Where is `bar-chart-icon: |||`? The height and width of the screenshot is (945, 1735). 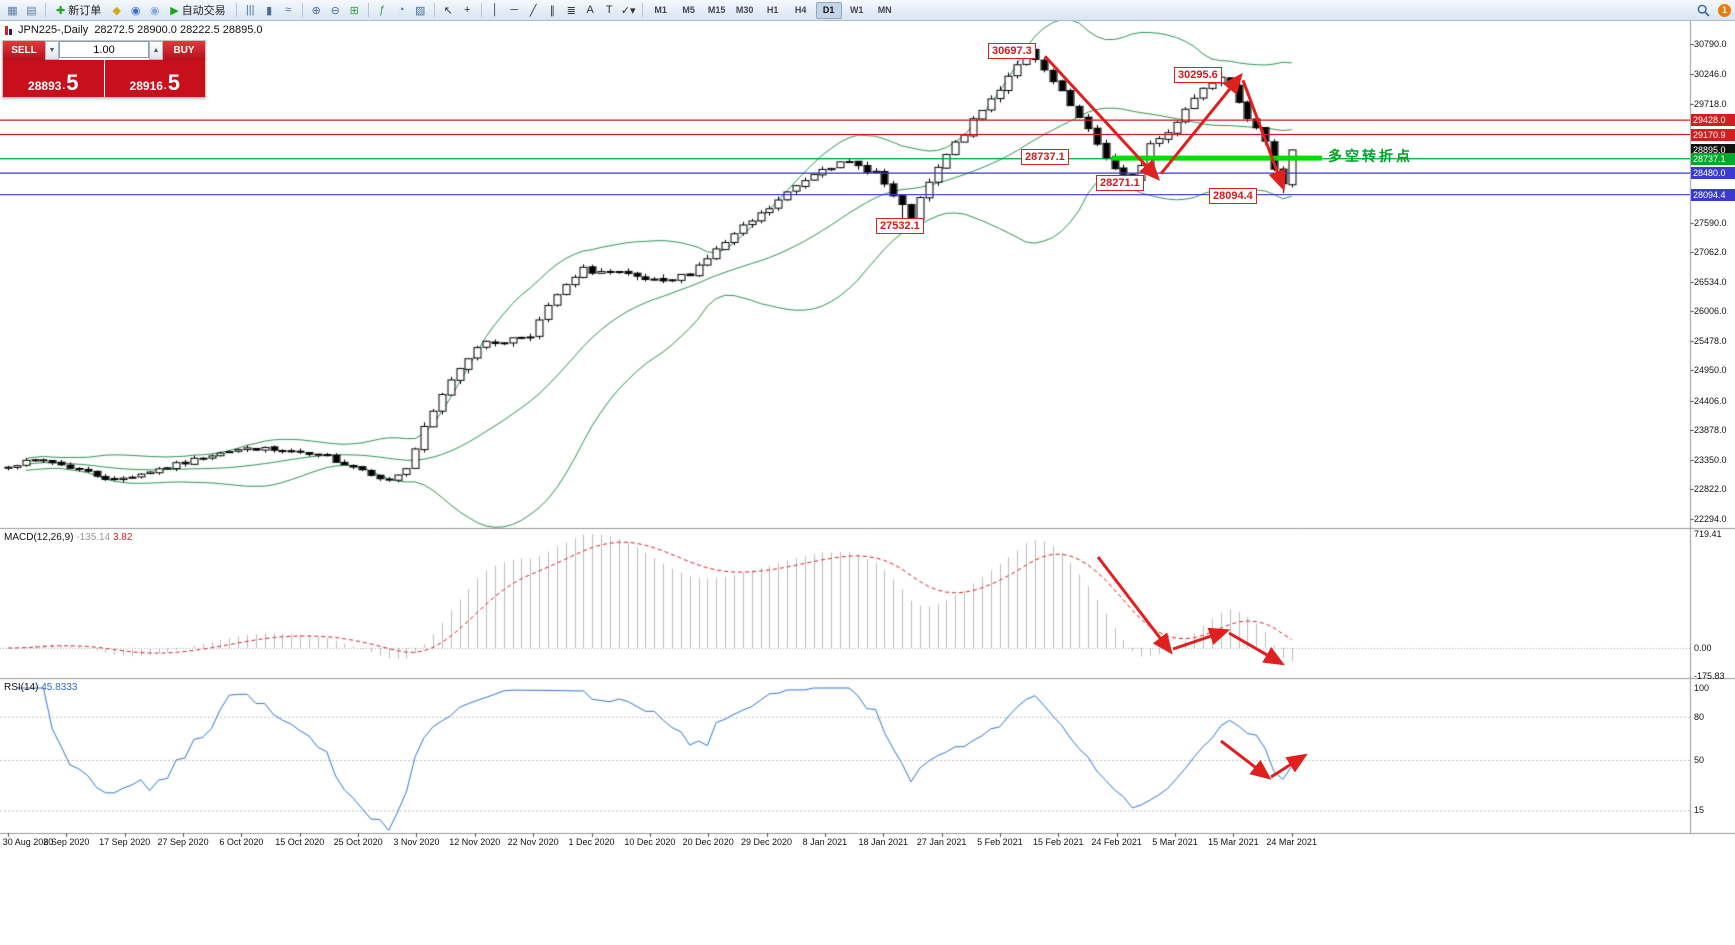 bar-chart-icon: ||| is located at coordinates (250, 10).